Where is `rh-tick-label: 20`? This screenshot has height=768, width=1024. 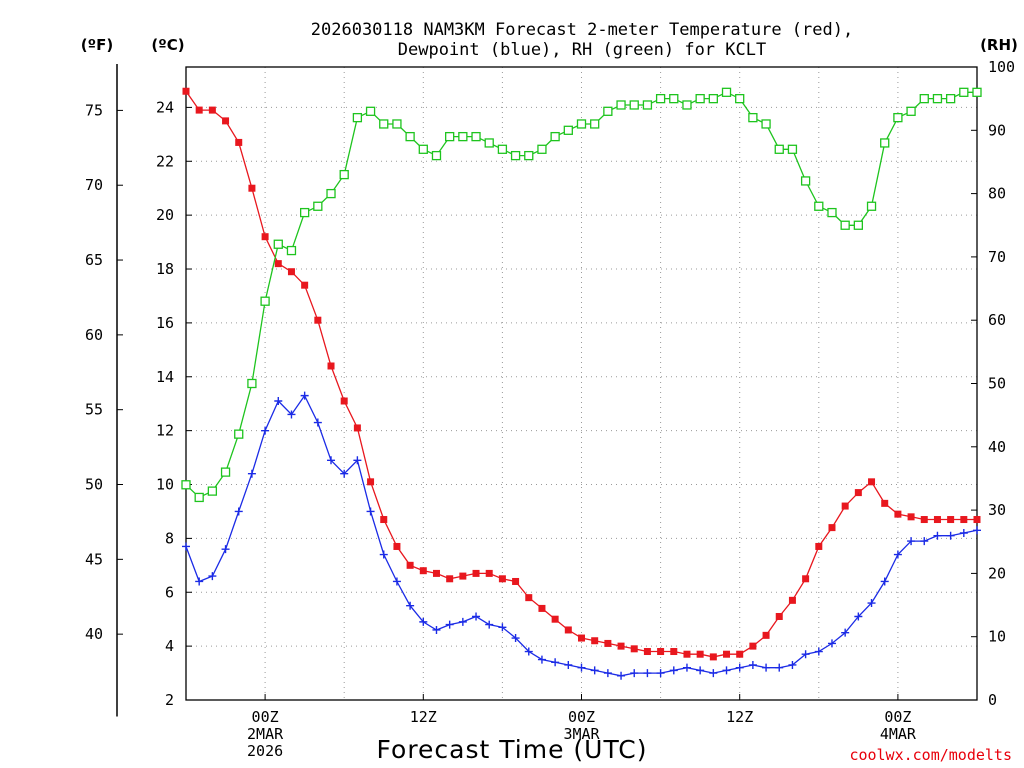
rh-tick-label: 20 is located at coordinates (997, 573).